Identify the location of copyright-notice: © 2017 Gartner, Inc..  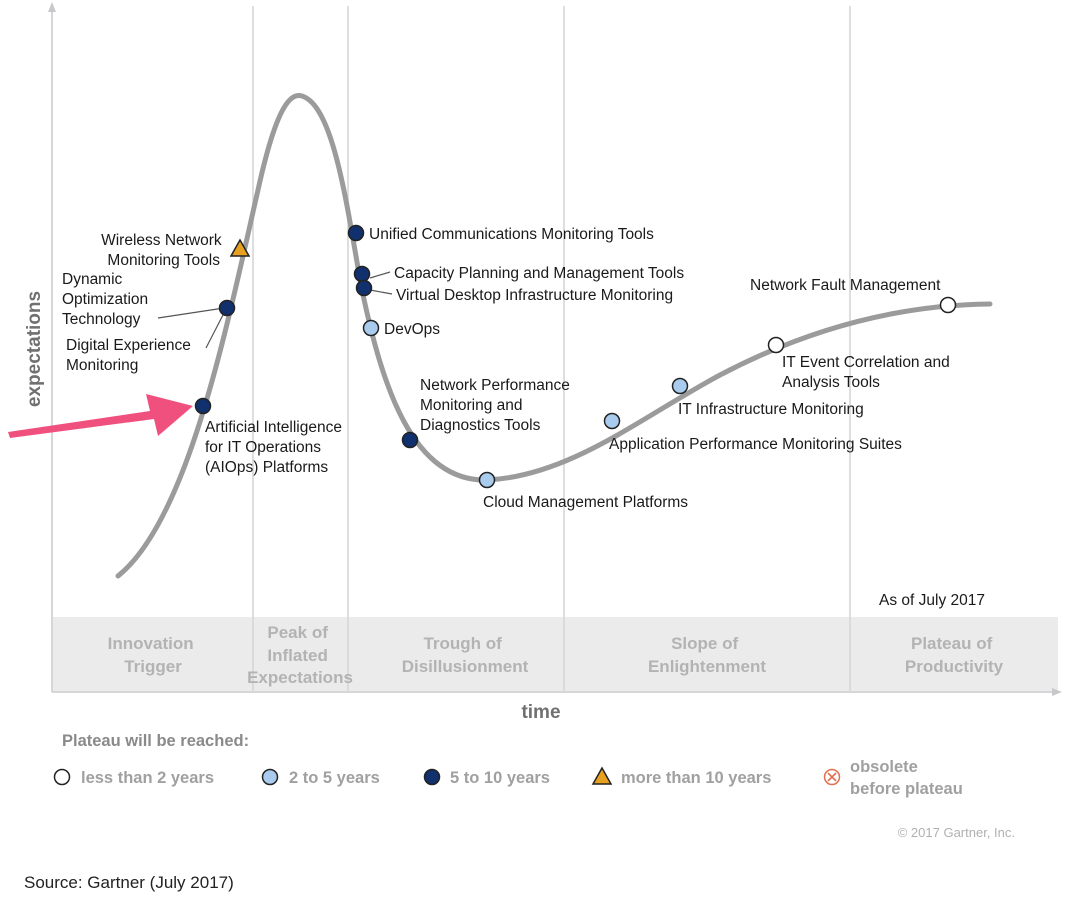
(956, 832).